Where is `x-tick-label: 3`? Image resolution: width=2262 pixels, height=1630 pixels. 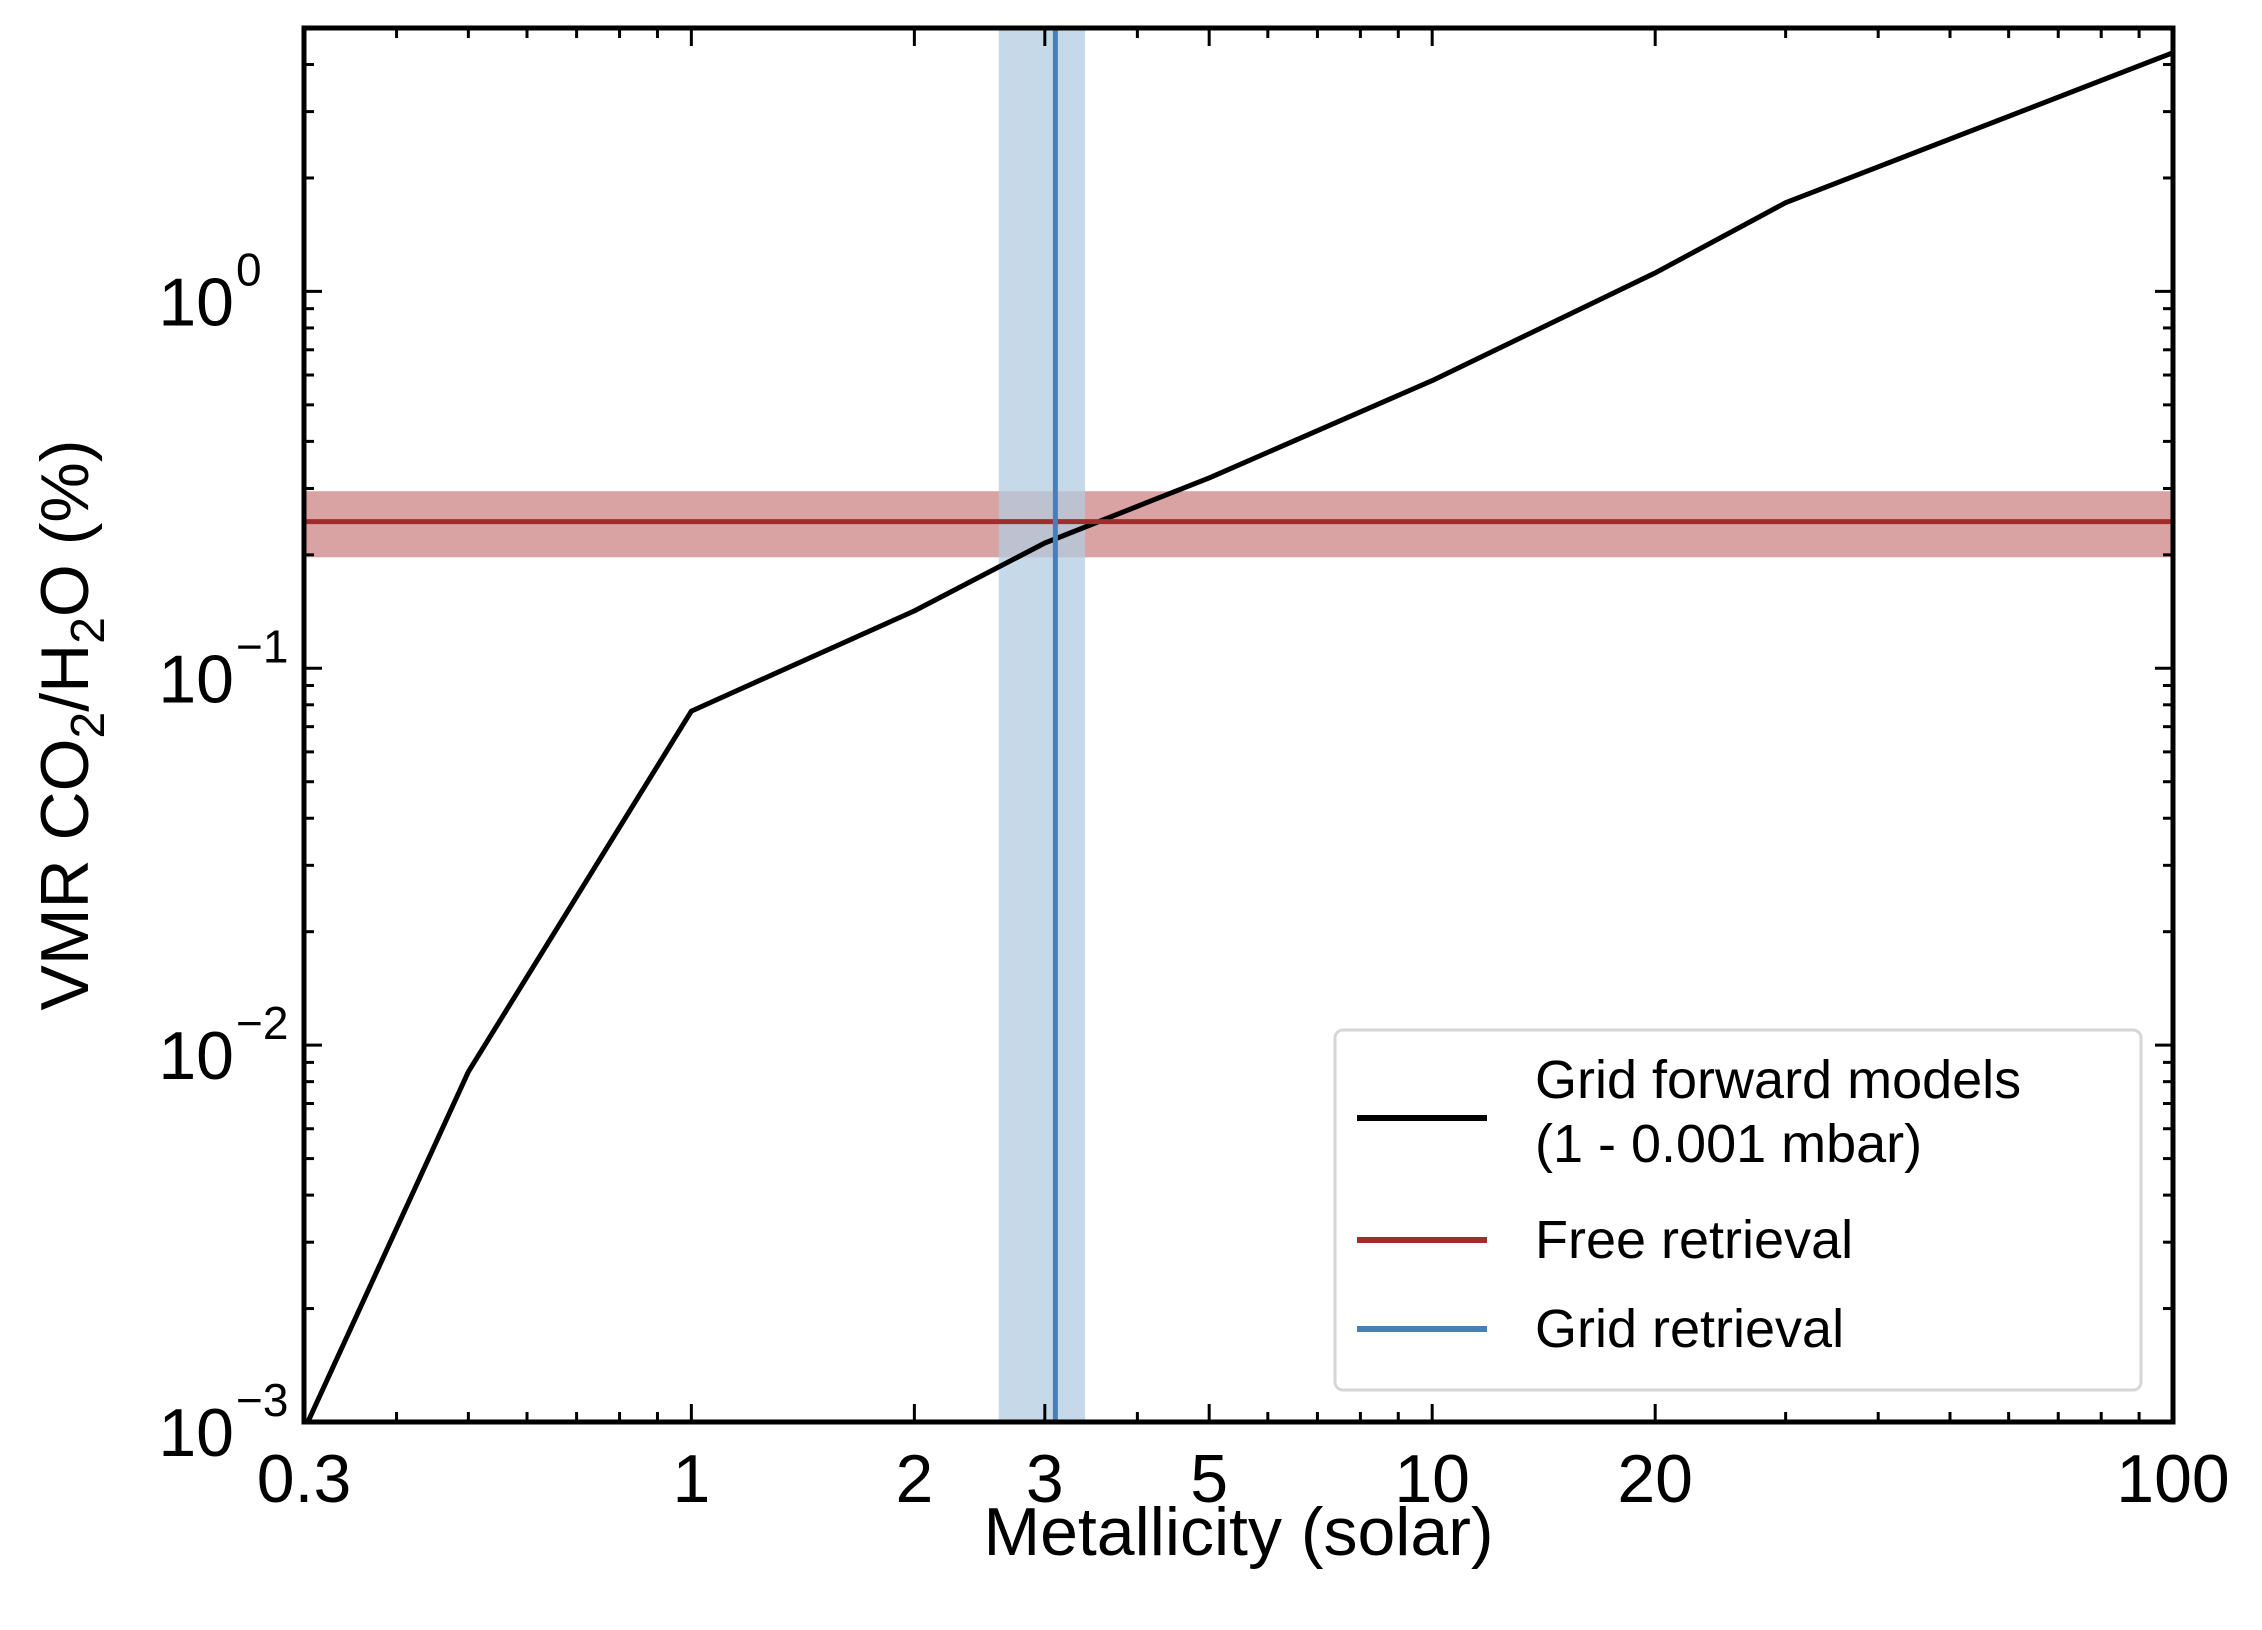 x-tick-label: 3 is located at coordinates (1045, 1479).